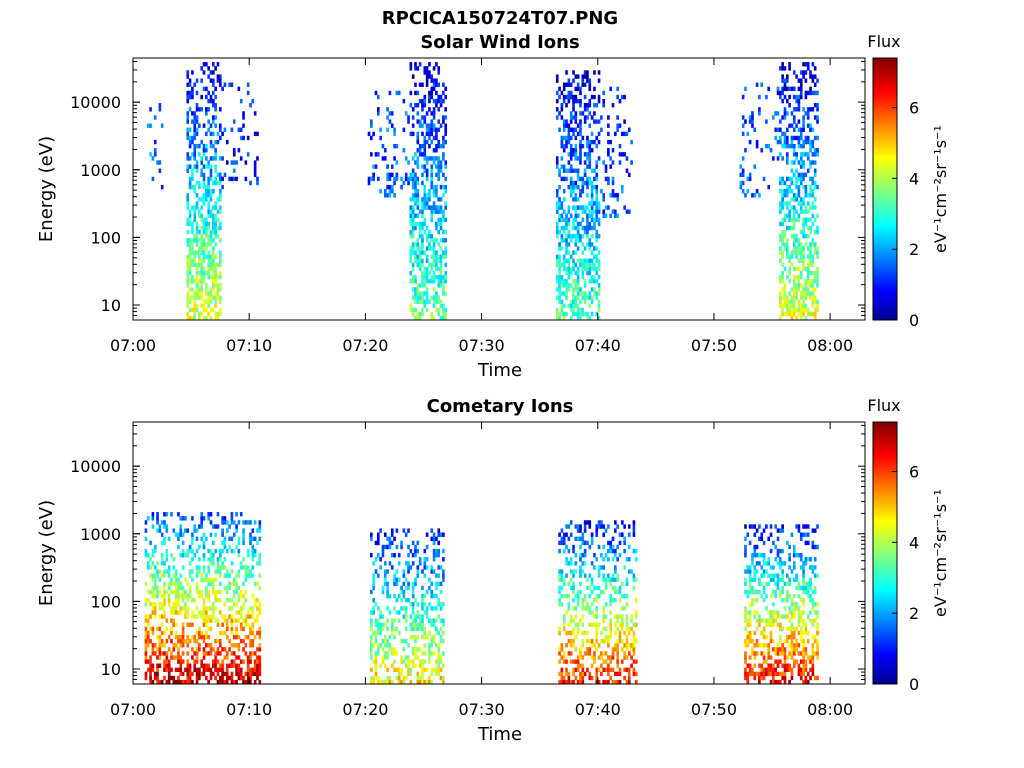  What do you see at coordinates (100, 170) in the screenshot?
I see `y-tick-label: 1000` at bounding box center [100, 170].